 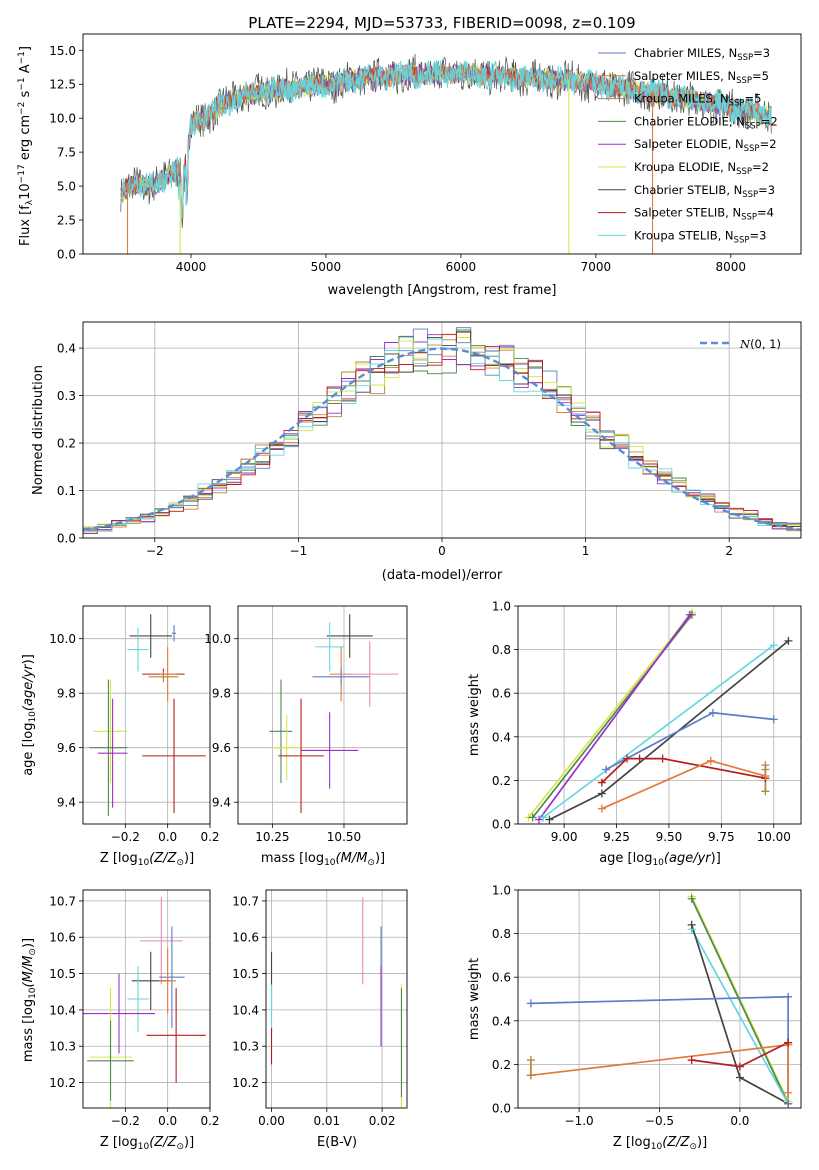 What do you see at coordinates (501, 694) in the screenshot?
I see `y-tick-label: 0.6` at bounding box center [501, 694].